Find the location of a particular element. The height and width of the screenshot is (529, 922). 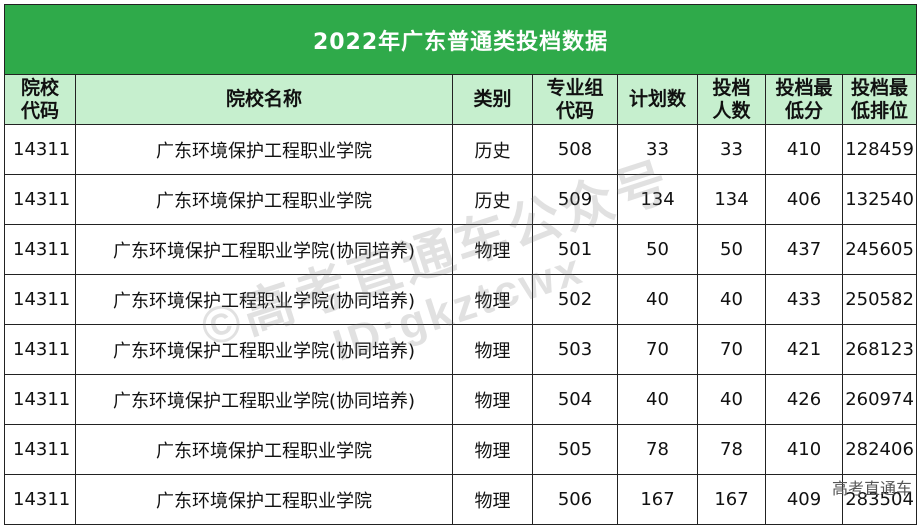

cell-min-score: 437 is located at coordinates (804, 249).